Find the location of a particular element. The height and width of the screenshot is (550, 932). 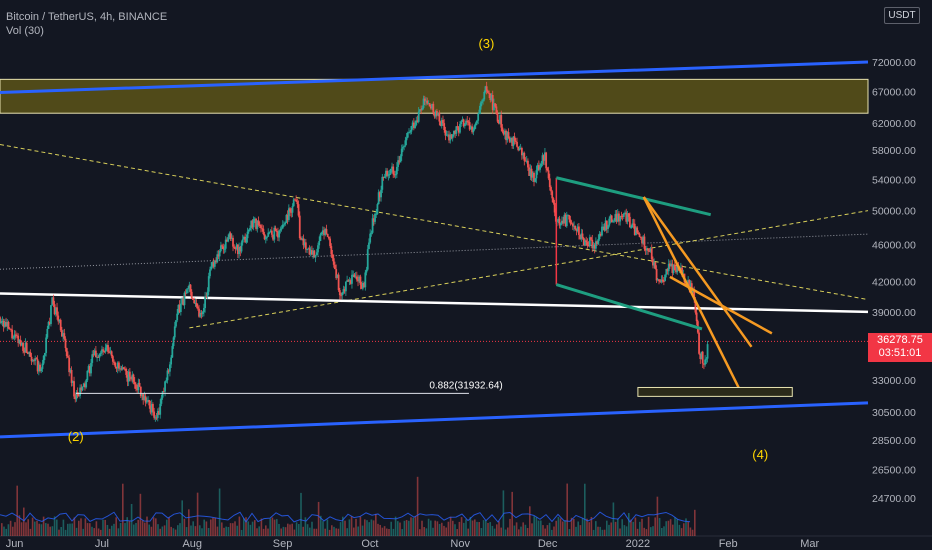

price-tick-label: 46000.00 is located at coordinates (894, 246).